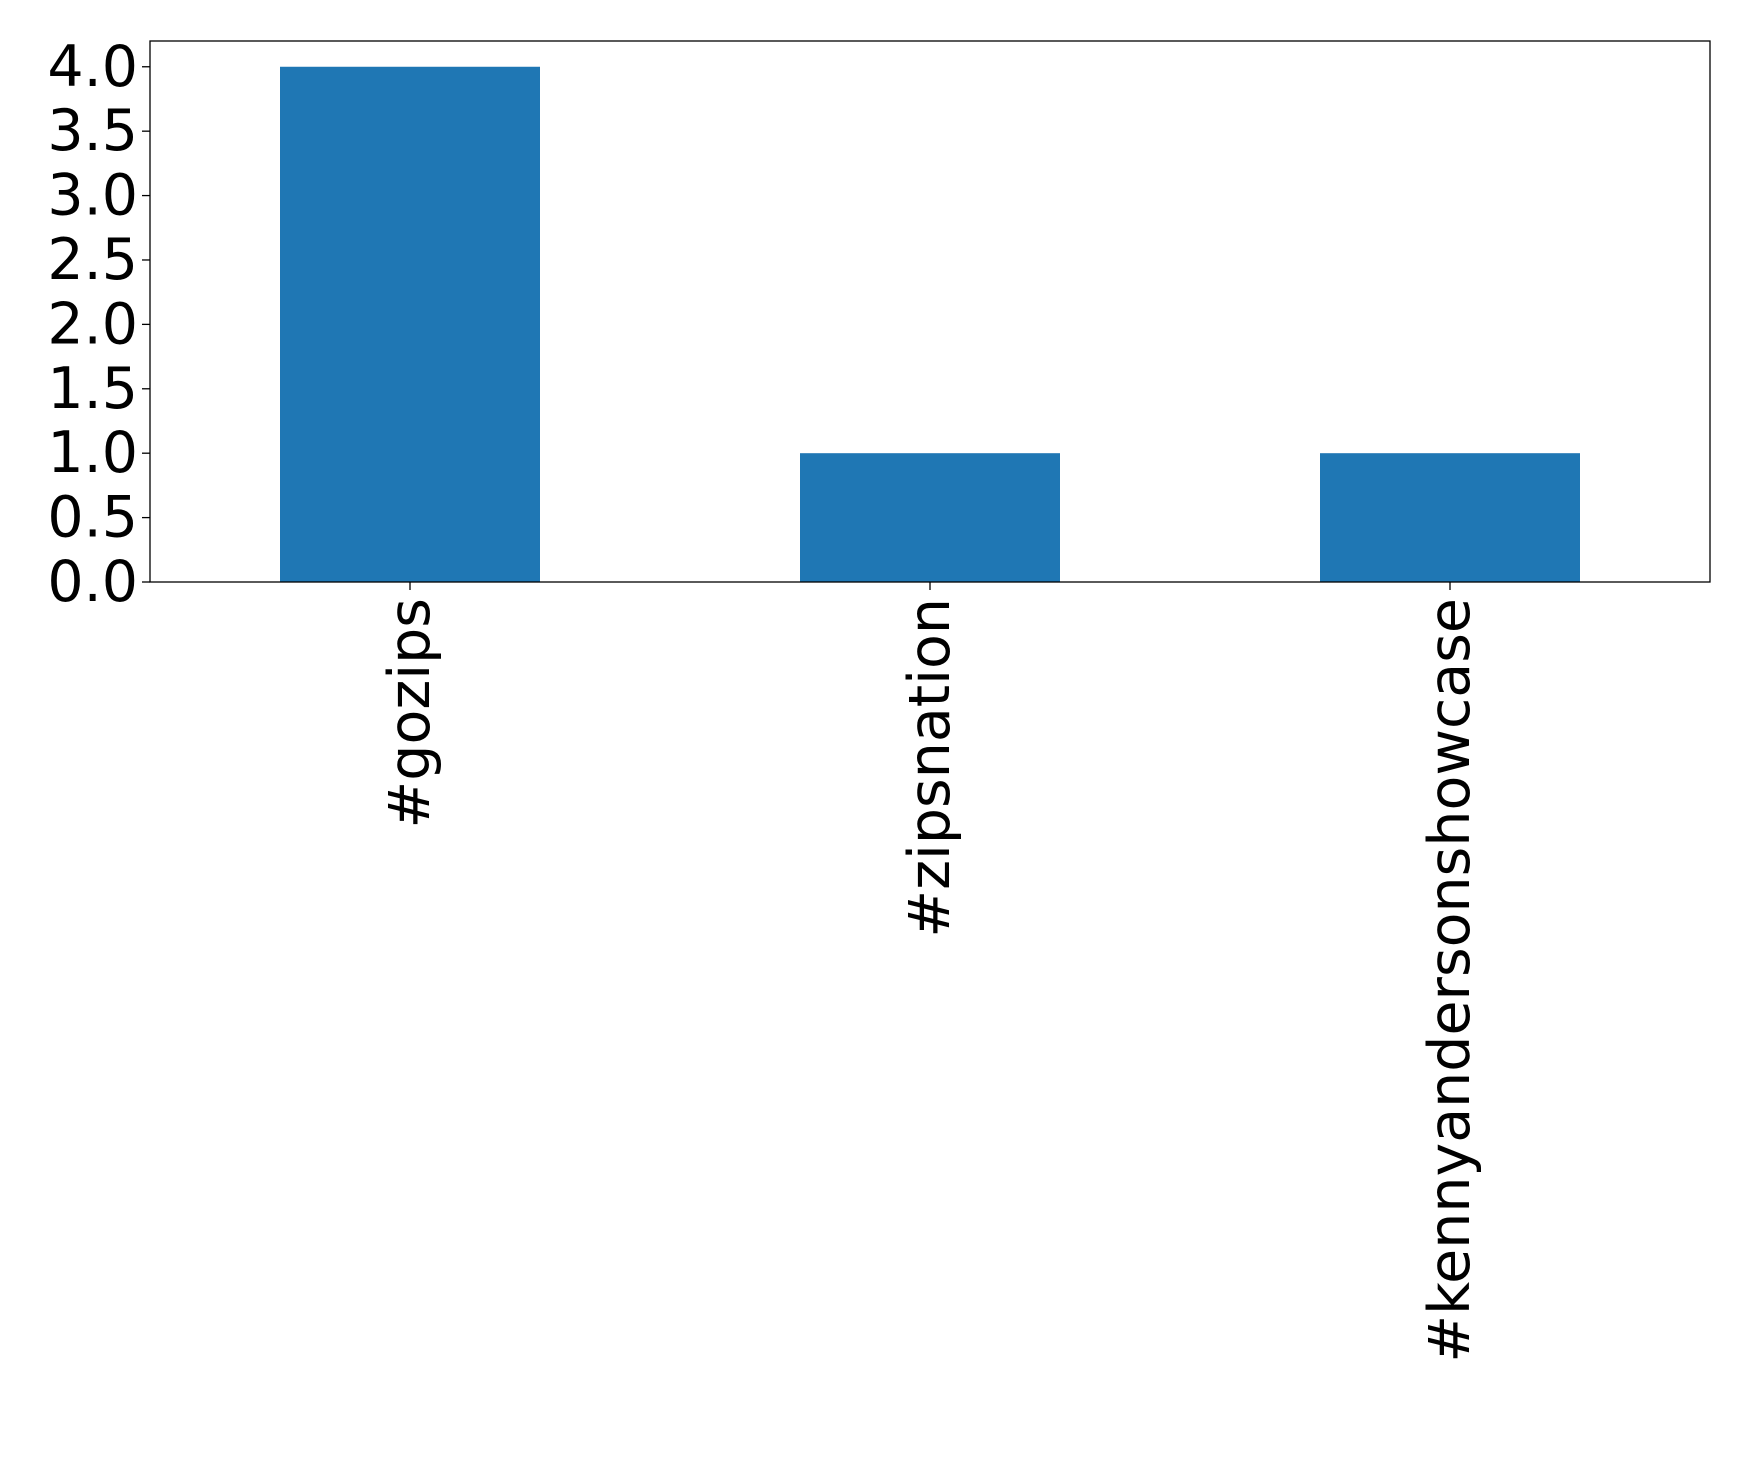 This screenshot has height=1466, width=1739. I want to click on y-tick-label-4: 2.0, so click(92, 324).